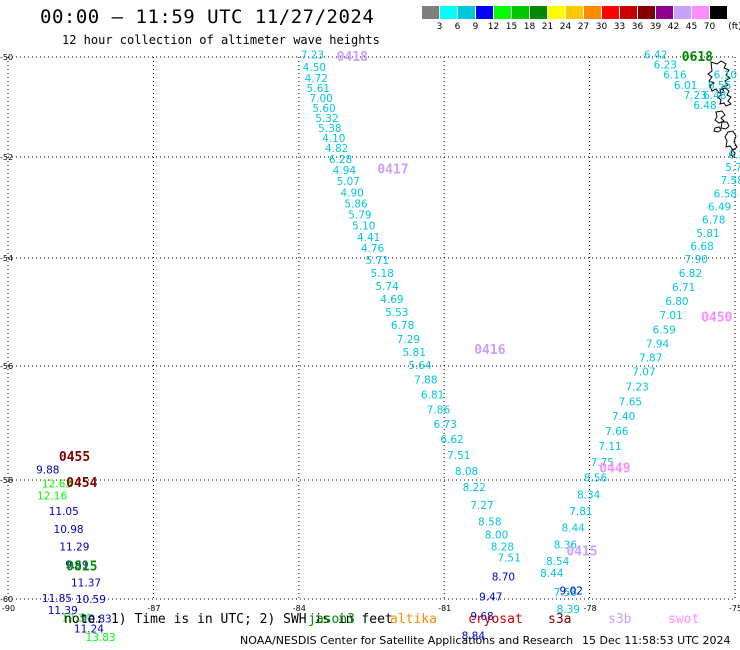 The width and height of the screenshot is (740, 650). What do you see at coordinates (617, 432) in the screenshot?
I see `wave-height-value: 7.66` at bounding box center [617, 432].